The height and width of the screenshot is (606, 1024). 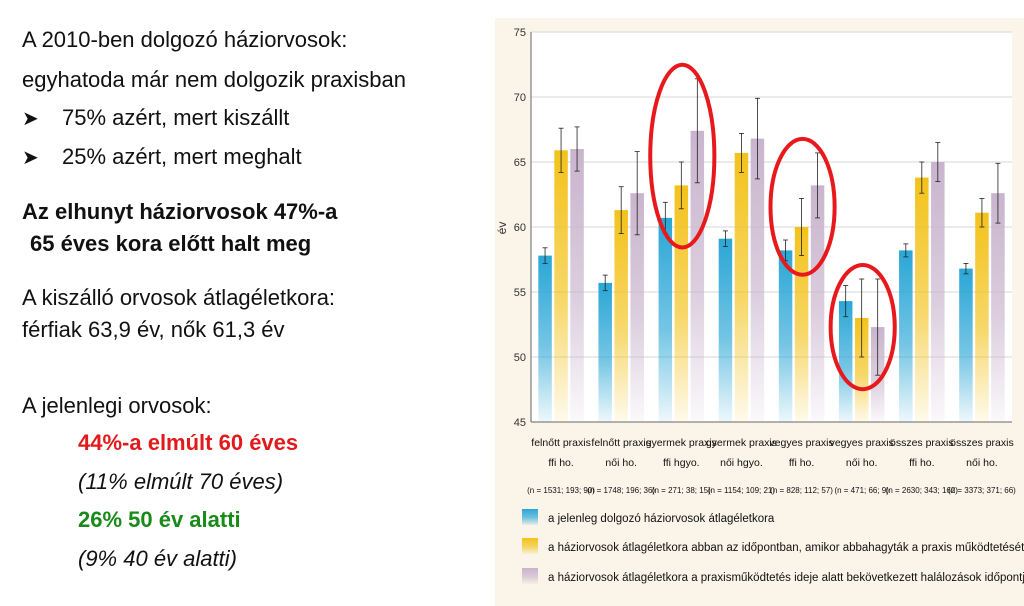 I want to click on x-tick-sample-size: (n = 828; 112; 57), so click(x=801, y=490).